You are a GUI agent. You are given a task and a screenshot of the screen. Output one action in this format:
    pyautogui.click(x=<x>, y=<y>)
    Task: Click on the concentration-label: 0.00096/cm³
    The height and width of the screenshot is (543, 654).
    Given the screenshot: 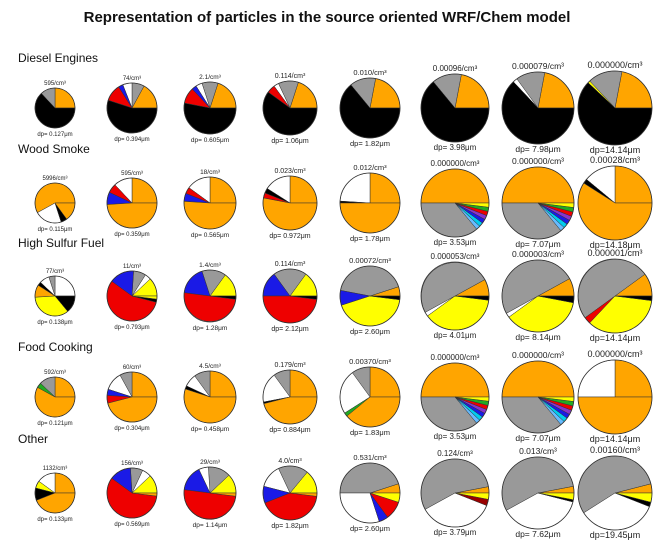 What is the action you would take?
    pyautogui.click(x=455, y=68)
    